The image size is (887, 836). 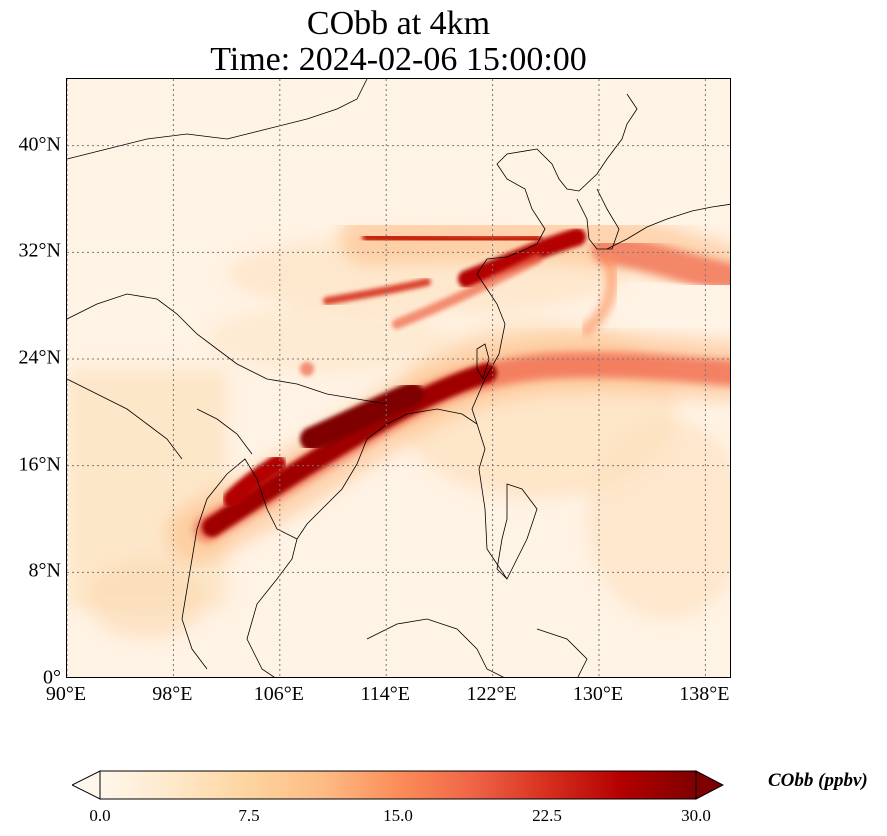 I want to click on colorbar-extend-min, so click(x=86, y=785).